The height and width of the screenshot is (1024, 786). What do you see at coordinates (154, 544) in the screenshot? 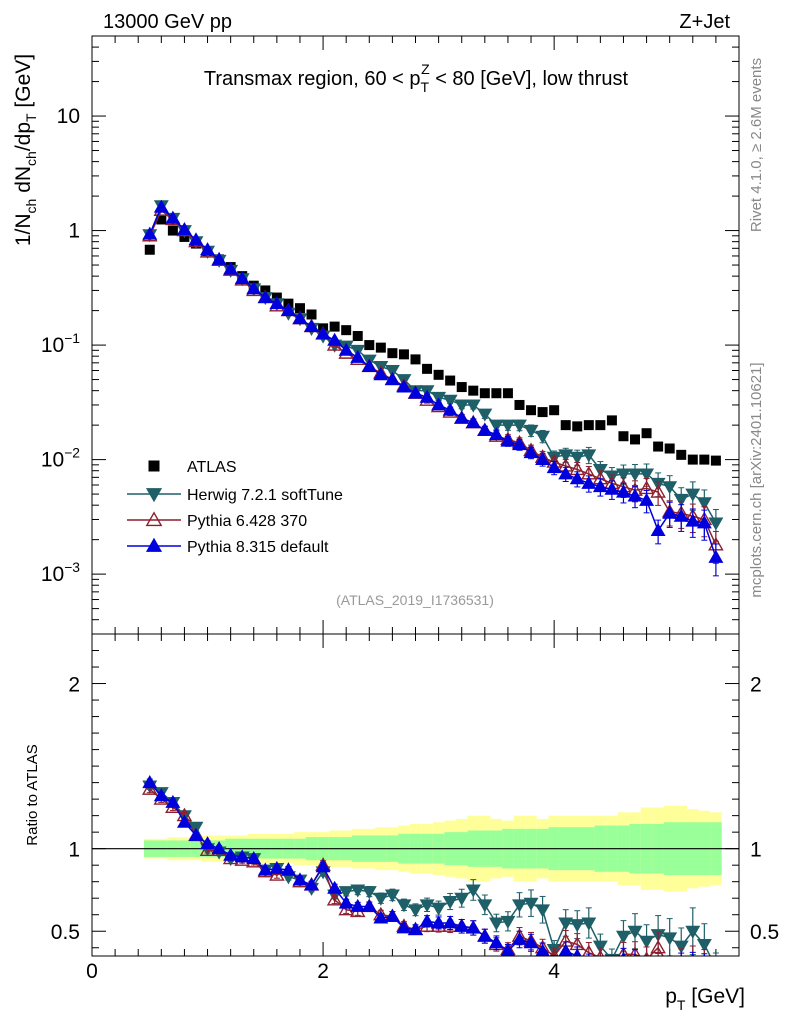
I see `legend-marker-pythia-8-315-default` at bounding box center [154, 544].